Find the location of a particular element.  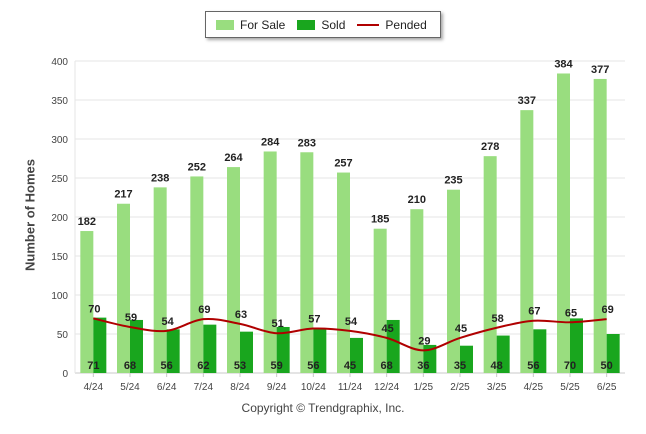

x-tick-label: 2/25 is located at coordinates (460, 387).